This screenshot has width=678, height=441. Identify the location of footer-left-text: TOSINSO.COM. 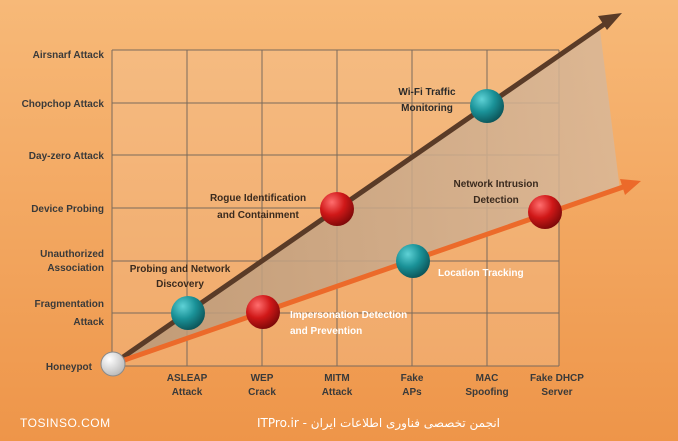
(65, 423).